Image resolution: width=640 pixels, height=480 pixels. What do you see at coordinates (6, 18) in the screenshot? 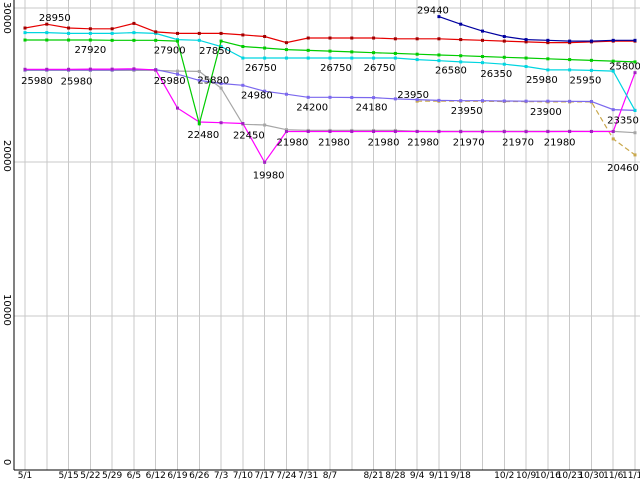
I see `y-axis-tick-label: 30000` at bounding box center [6, 18].